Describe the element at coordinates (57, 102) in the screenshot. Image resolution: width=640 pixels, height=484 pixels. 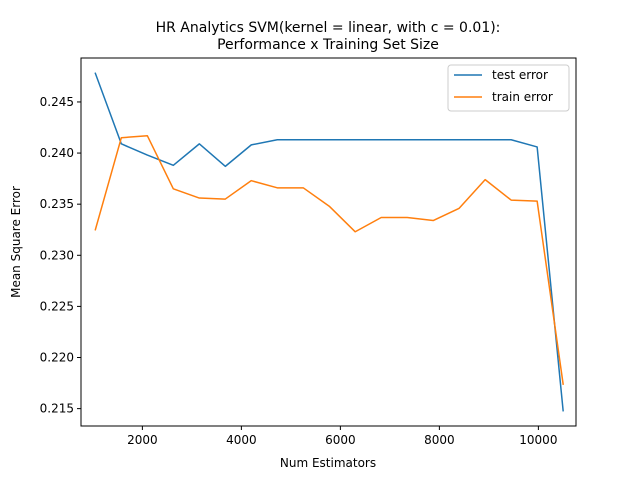
I see `y-tick-label: 0.245` at that location.